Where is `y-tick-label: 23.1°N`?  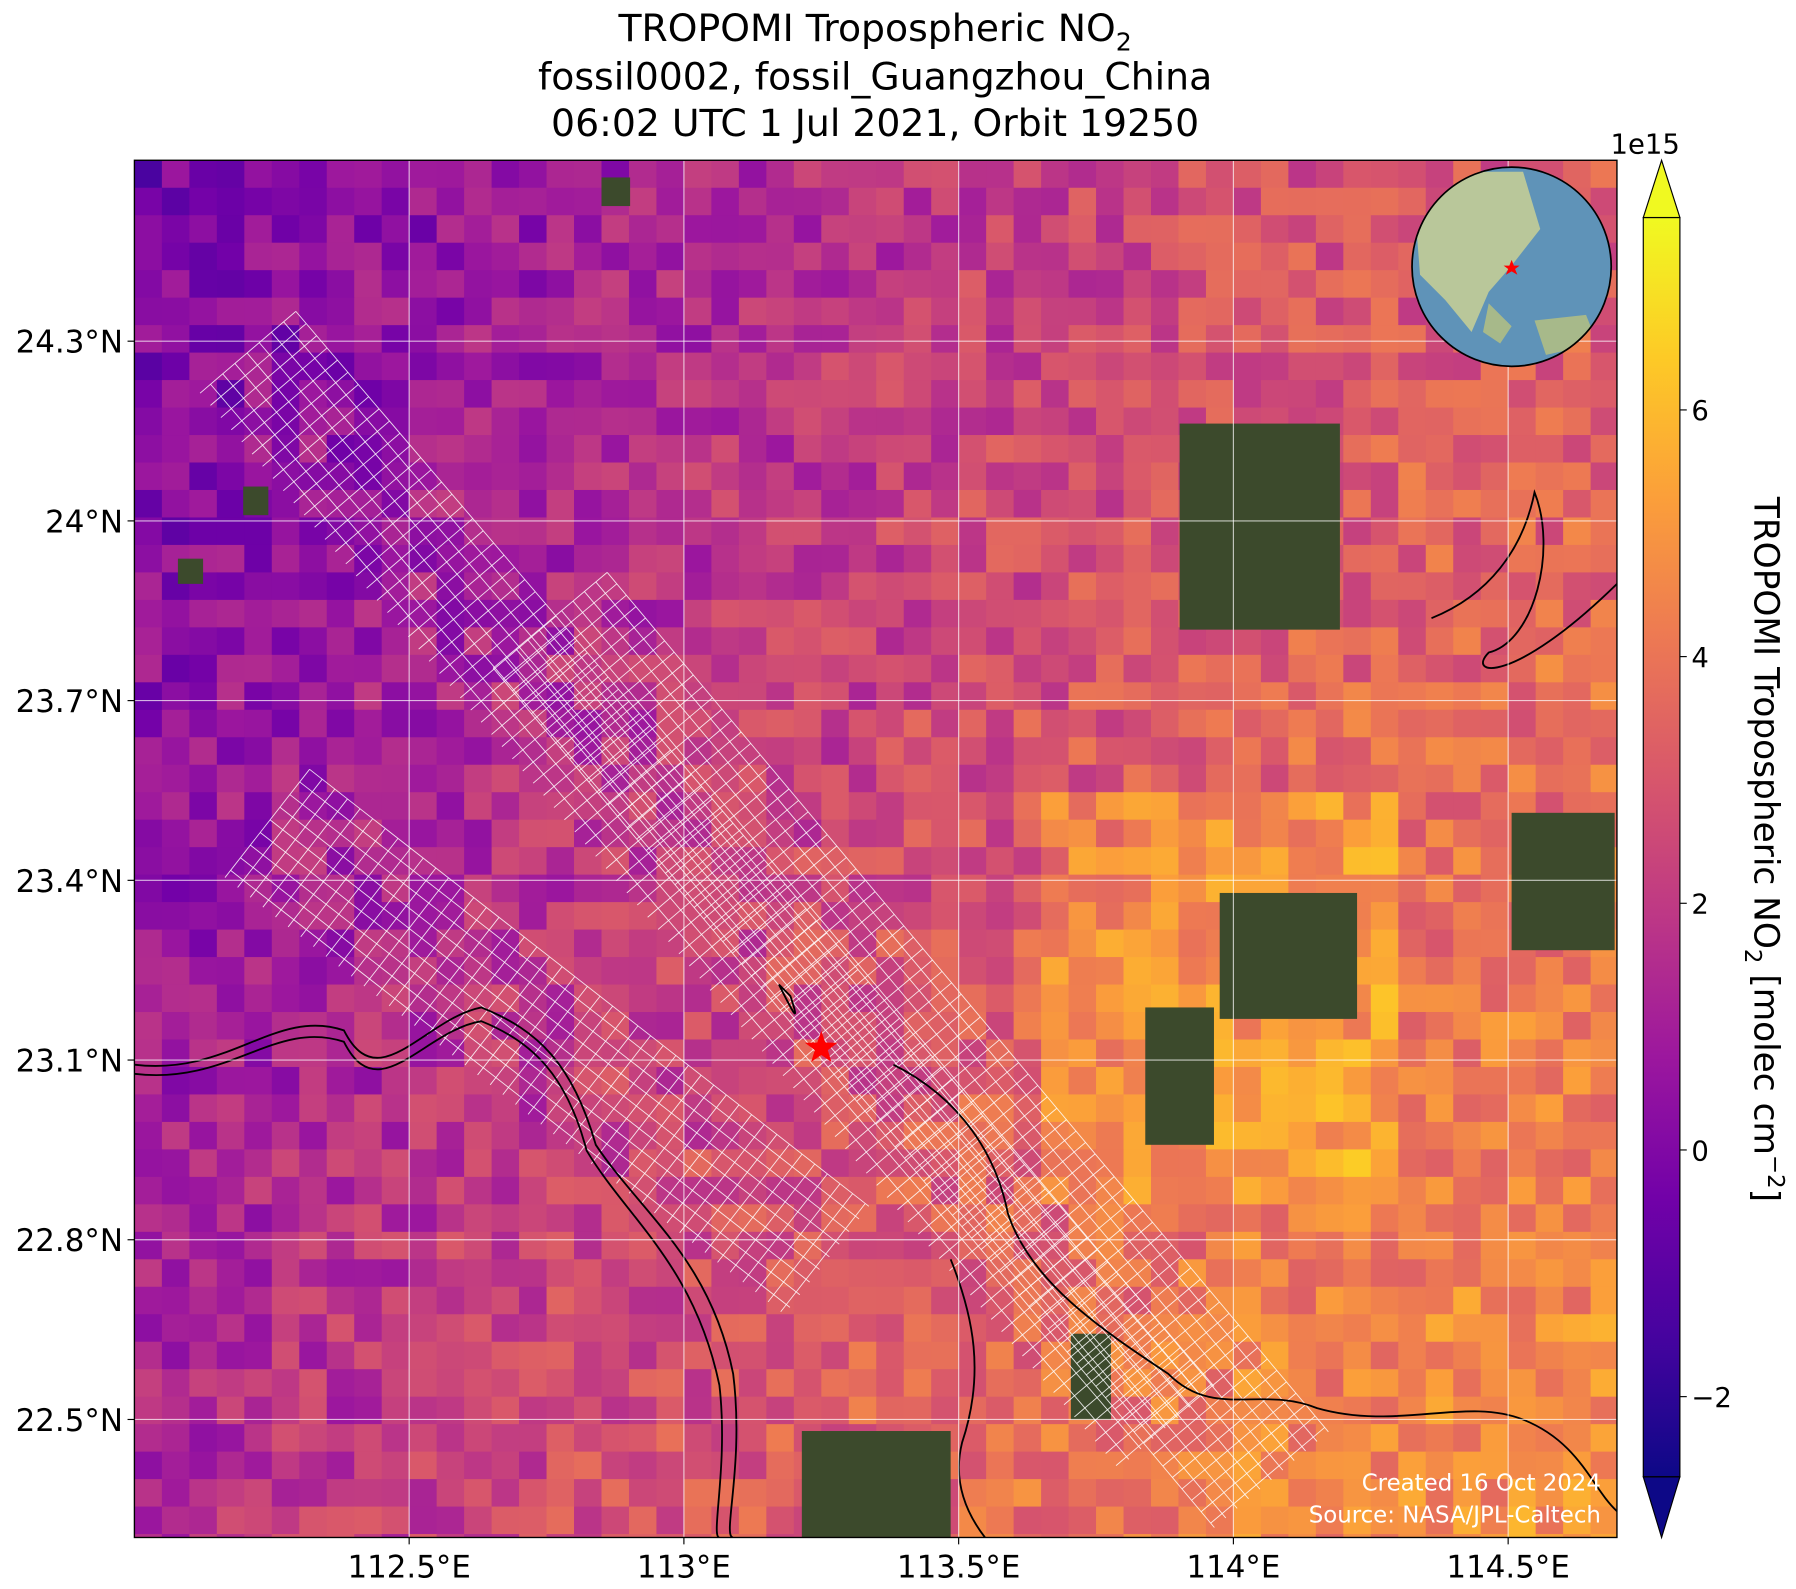
y-tick-label: 23.1°N is located at coordinates (69, 1061).